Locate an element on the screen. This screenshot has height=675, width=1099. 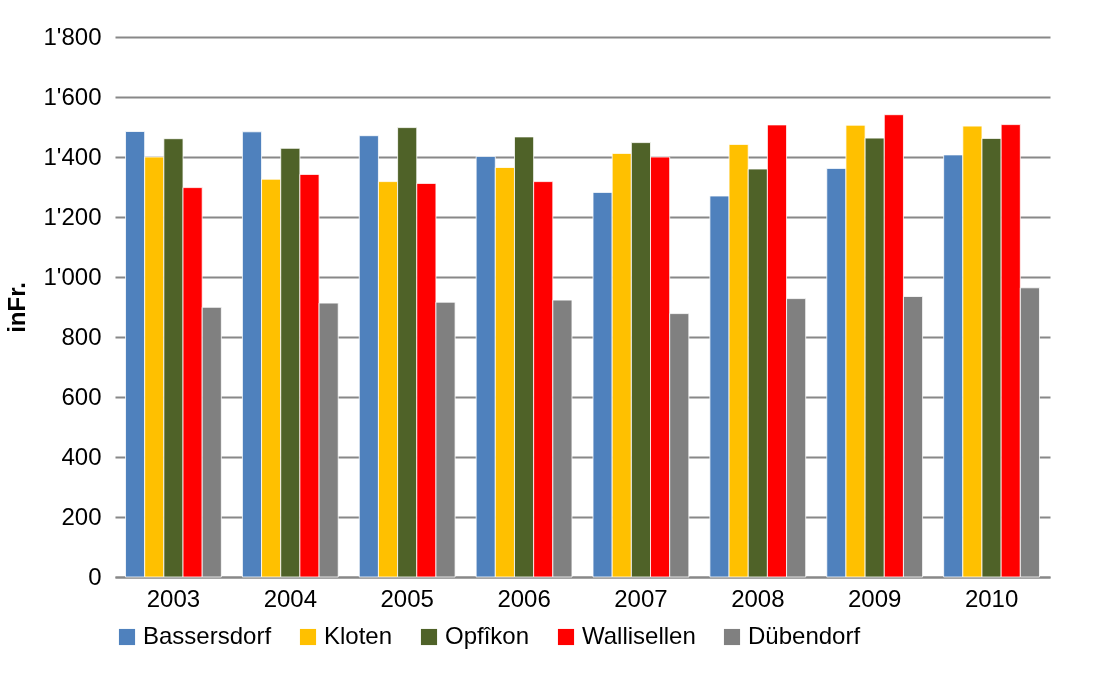
x-tick-label: 2006 is located at coordinates (524, 598).